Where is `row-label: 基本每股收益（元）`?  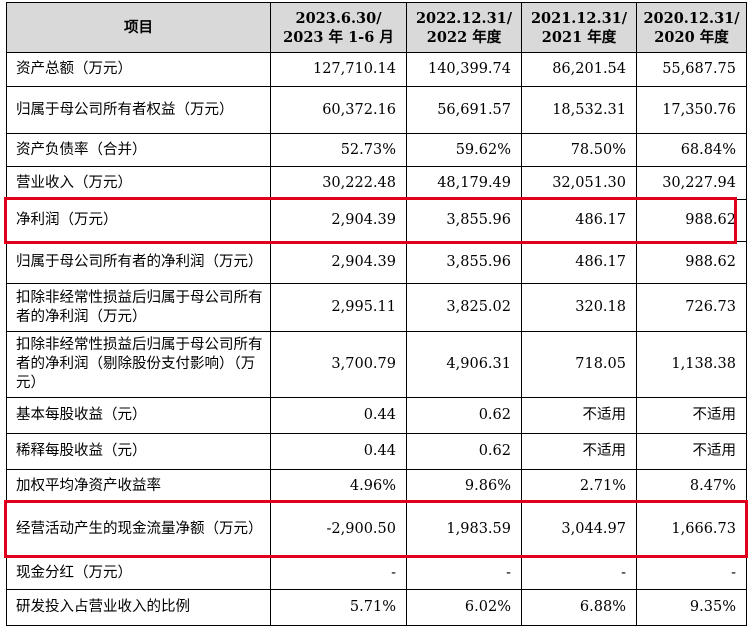
row-label: 基本每股收益（元） is located at coordinates (138, 415).